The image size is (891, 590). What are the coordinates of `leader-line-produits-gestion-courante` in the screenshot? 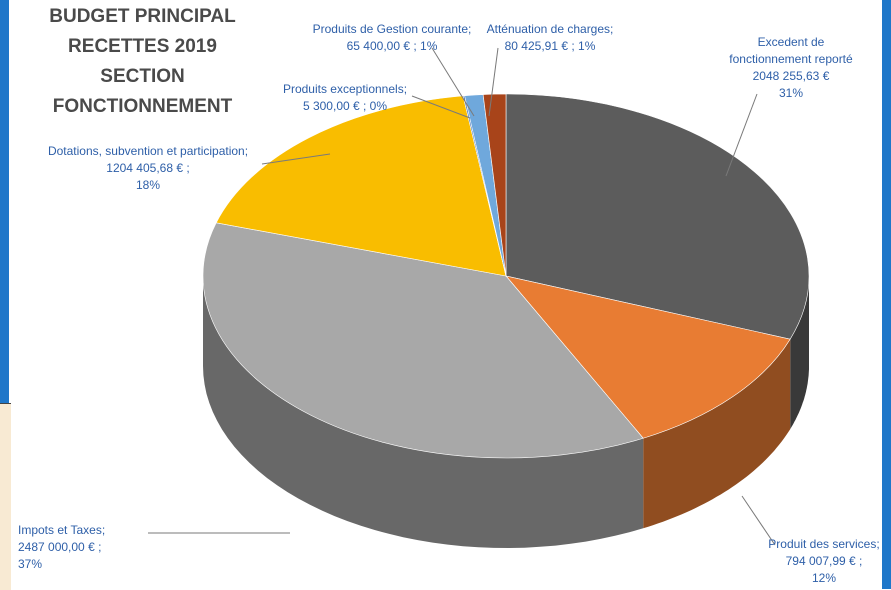 It's located at (453, 82).